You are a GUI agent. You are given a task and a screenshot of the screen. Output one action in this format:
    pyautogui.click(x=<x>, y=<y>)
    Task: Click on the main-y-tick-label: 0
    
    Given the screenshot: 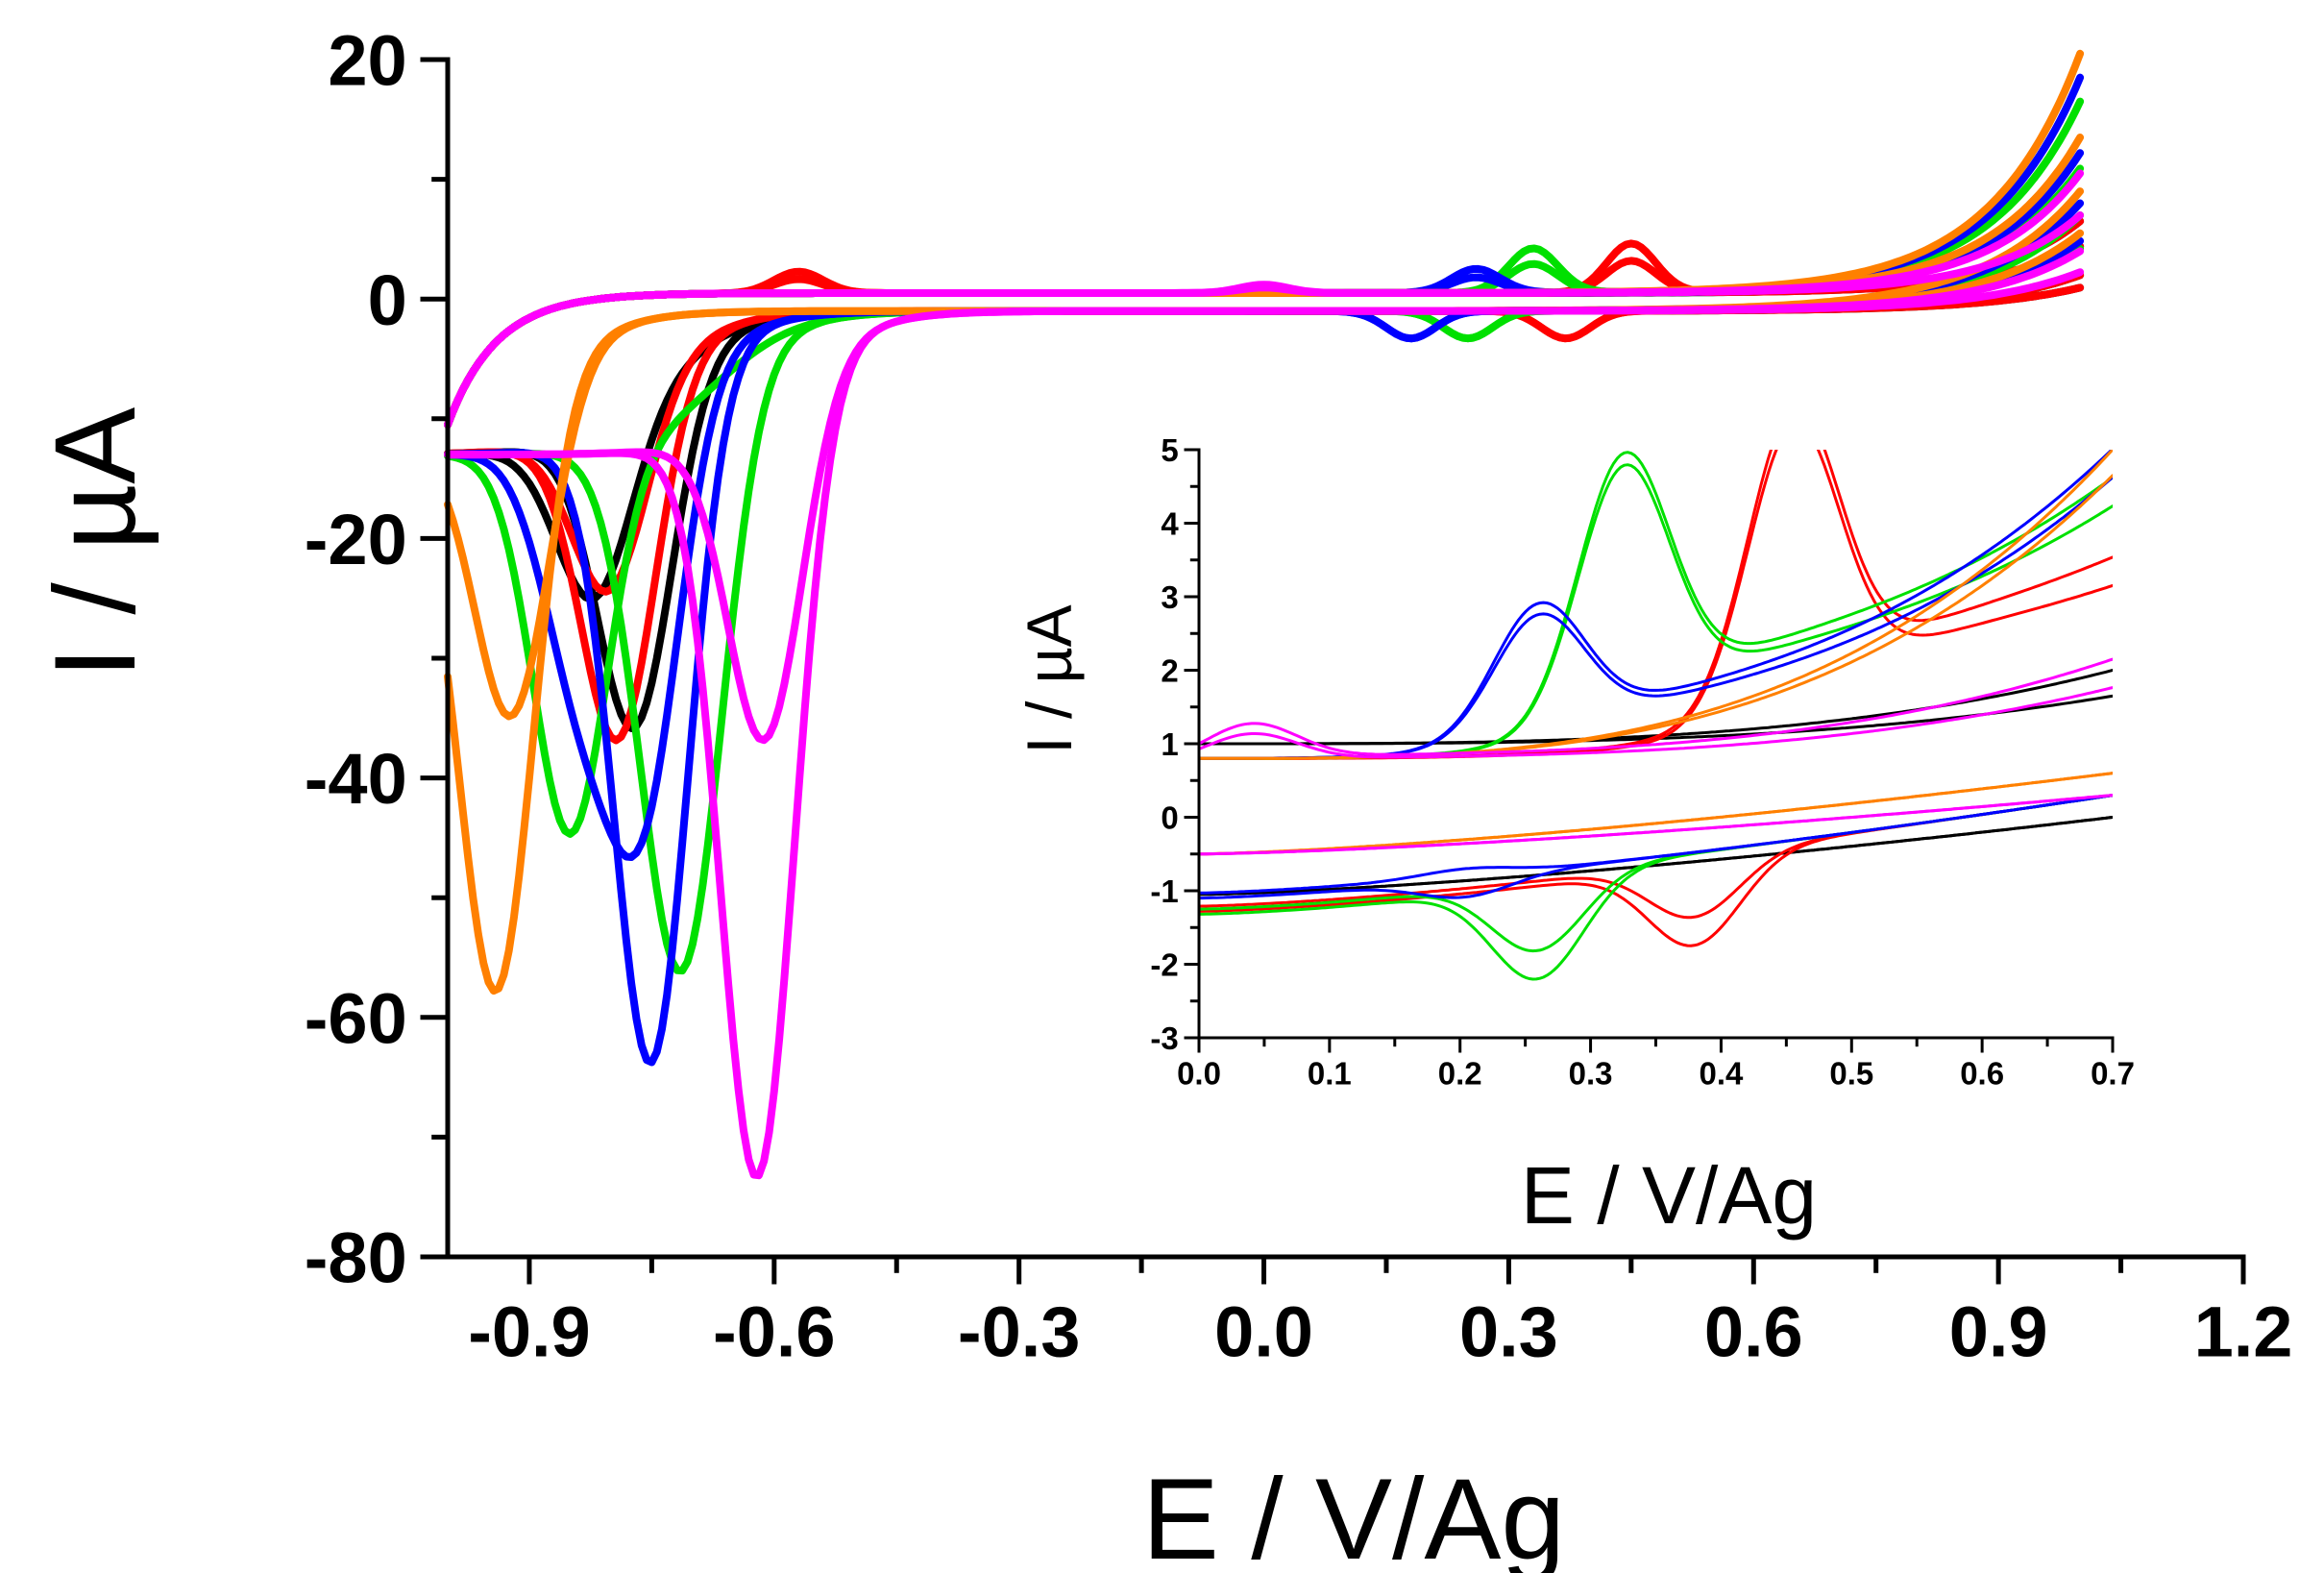 What is the action you would take?
    pyautogui.click(x=387, y=300)
    